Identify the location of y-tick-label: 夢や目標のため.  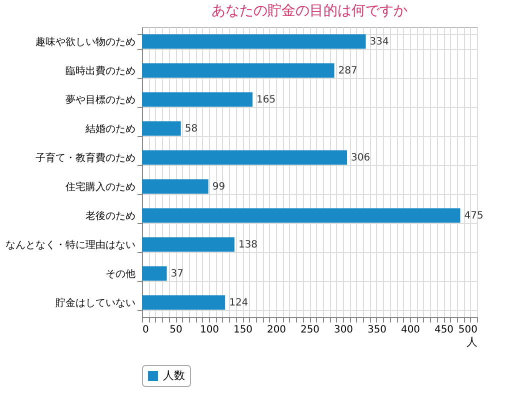
(101, 100).